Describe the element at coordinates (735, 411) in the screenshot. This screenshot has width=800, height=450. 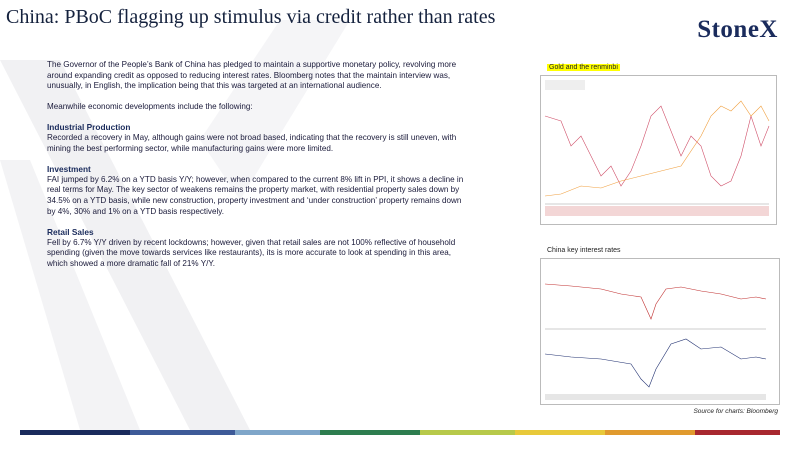
I see `source-note: Source for charts: Bloomberg` at that location.